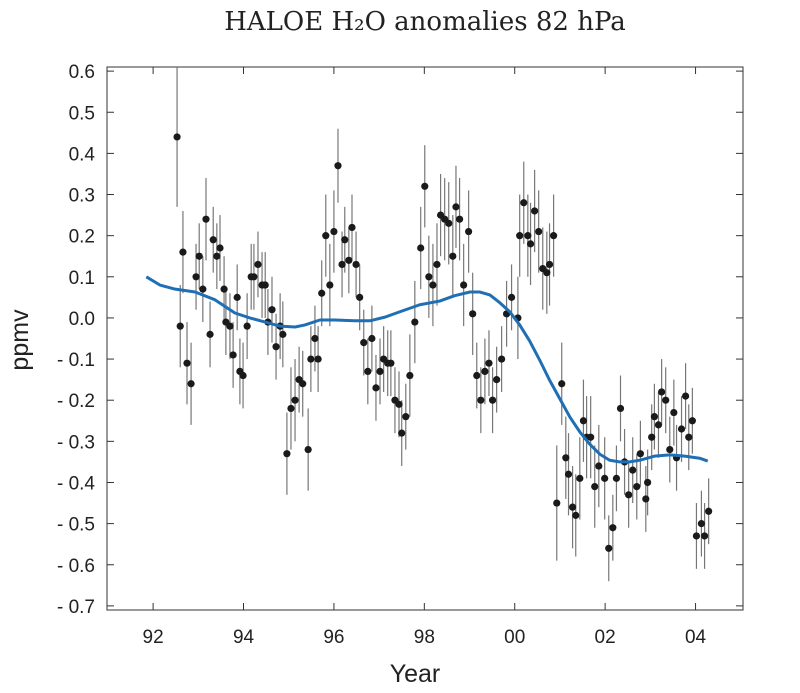  What do you see at coordinates (153, 637) in the screenshot?
I see `x-tick-label: 92` at bounding box center [153, 637].